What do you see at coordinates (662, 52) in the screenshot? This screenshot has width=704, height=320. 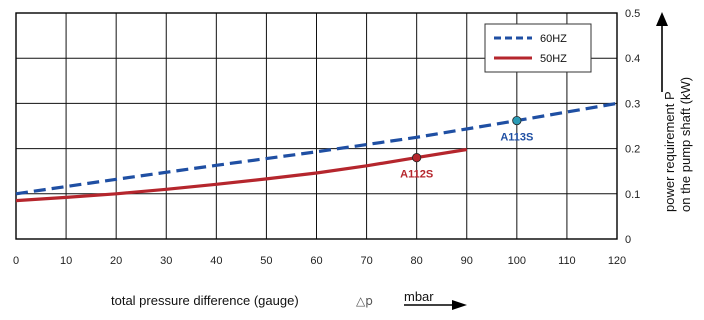 I see `y-axis-arrow` at bounding box center [662, 52].